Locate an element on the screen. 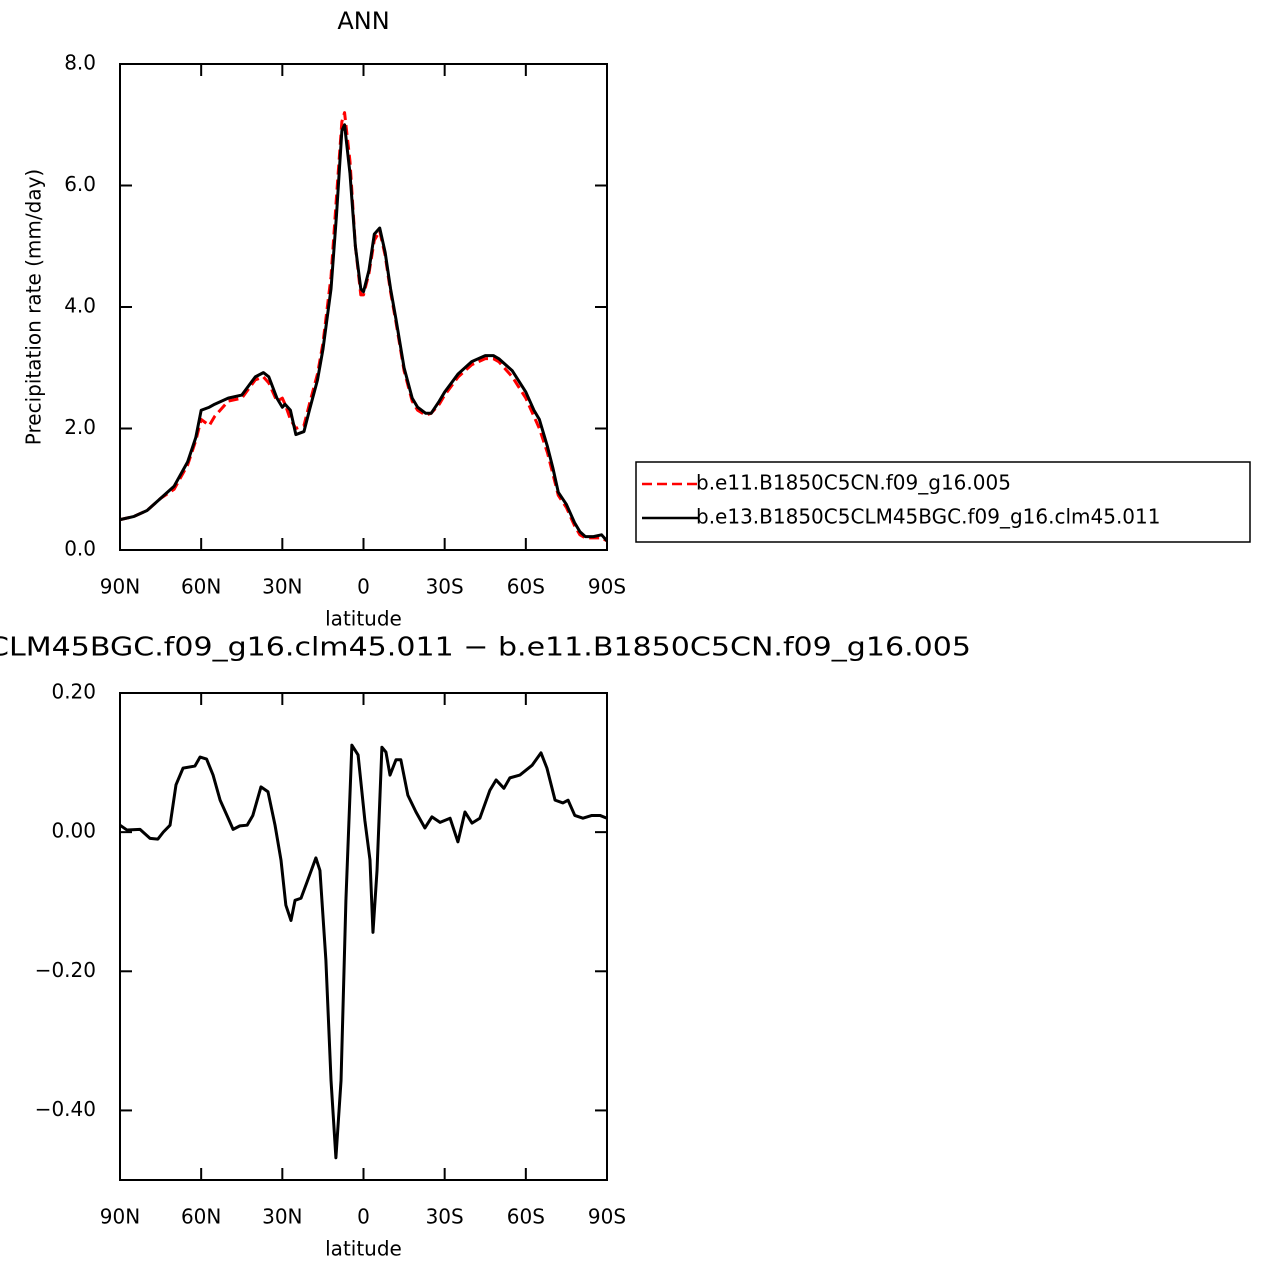 Image resolution: width=1272 pixels, height=1269 pixels. legend-label: b.e13.B1850C5CLM45BGC.f09_g16.clm45.011 is located at coordinates (928, 517).